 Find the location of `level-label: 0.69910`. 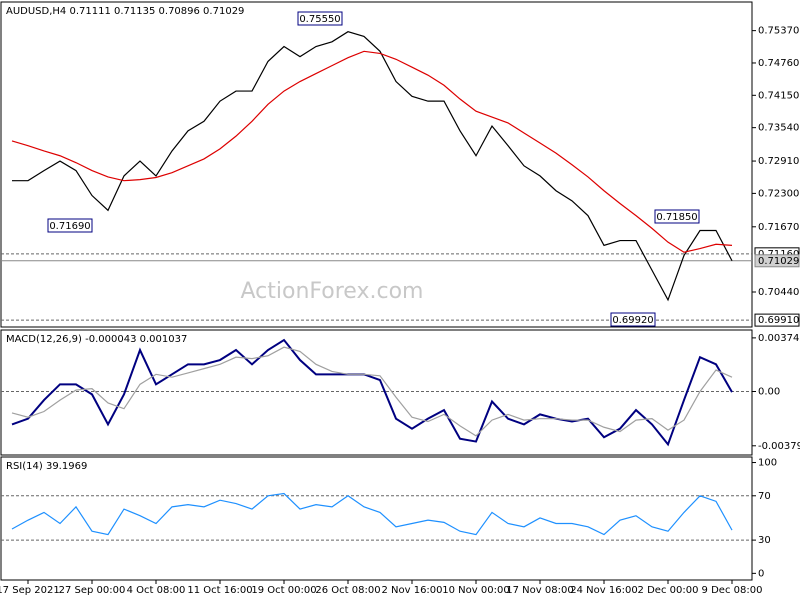

level-label: 0.69910 is located at coordinates (778, 320).